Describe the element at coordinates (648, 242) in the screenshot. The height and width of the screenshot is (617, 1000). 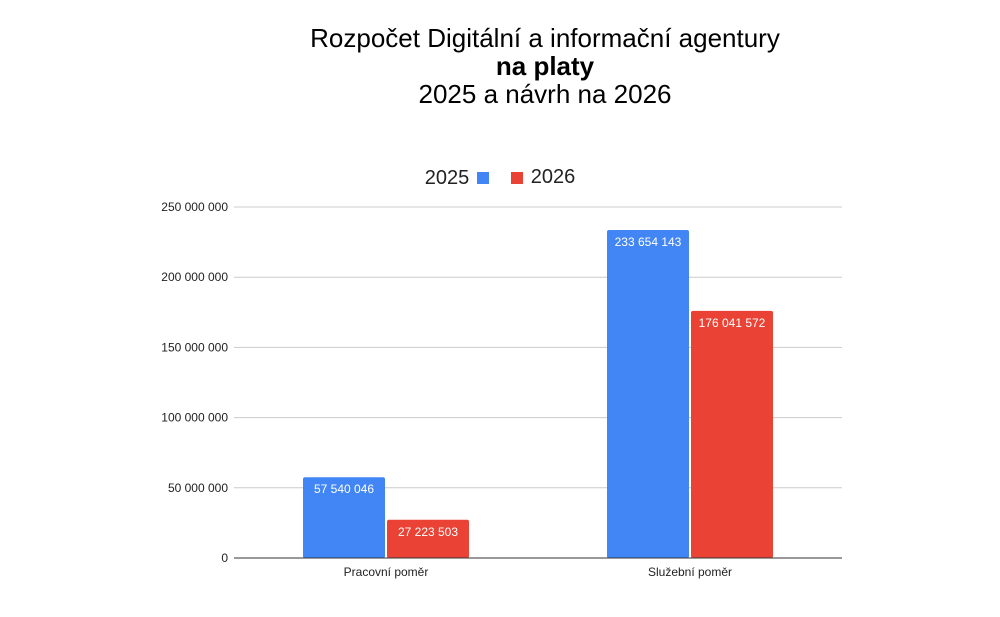
I see `data-label-2025-1: 233 654 143` at that location.